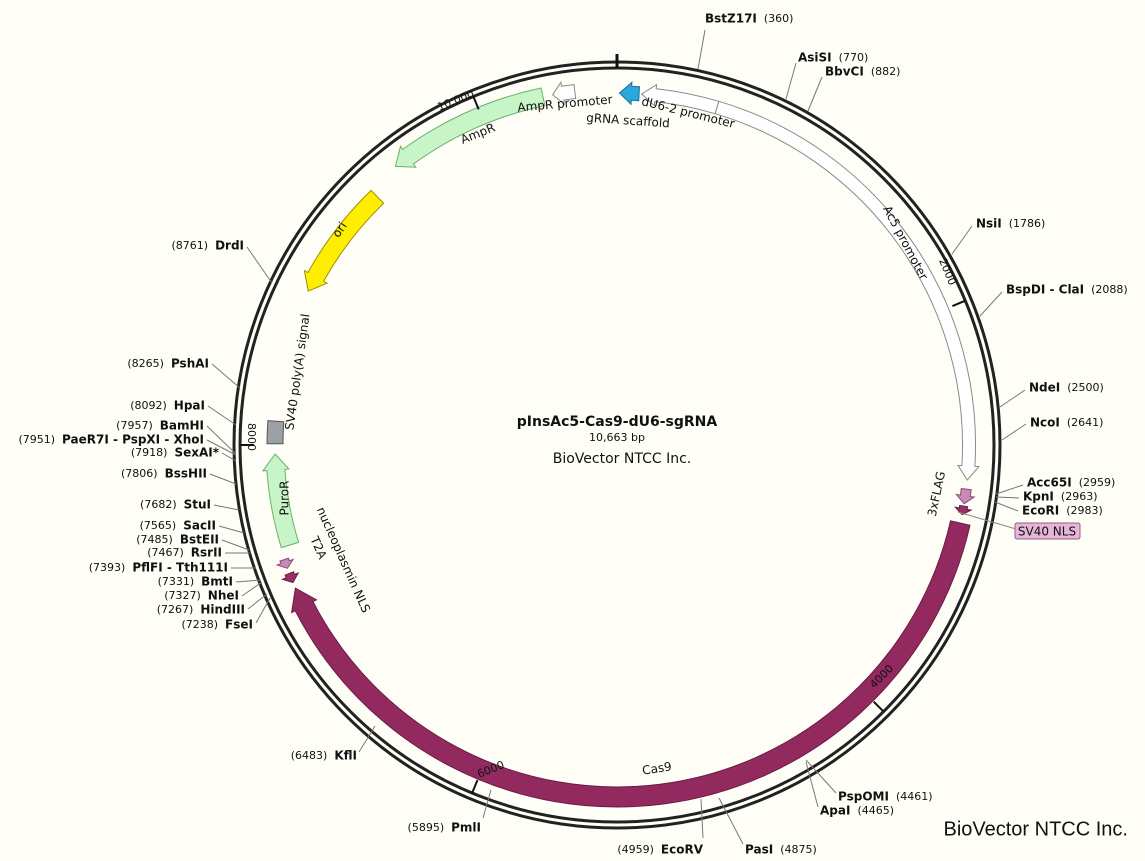 The height and width of the screenshot is (861, 1145). I want to click on site-position: (8265), so click(145, 363).